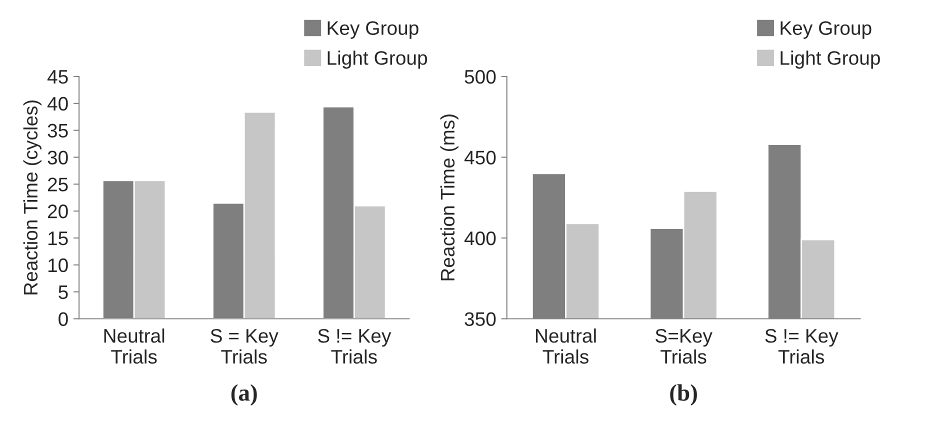 The image size is (930, 425). What do you see at coordinates (58, 185) in the screenshot?
I see `y-tick-label: 25` at bounding box center [58, 185].